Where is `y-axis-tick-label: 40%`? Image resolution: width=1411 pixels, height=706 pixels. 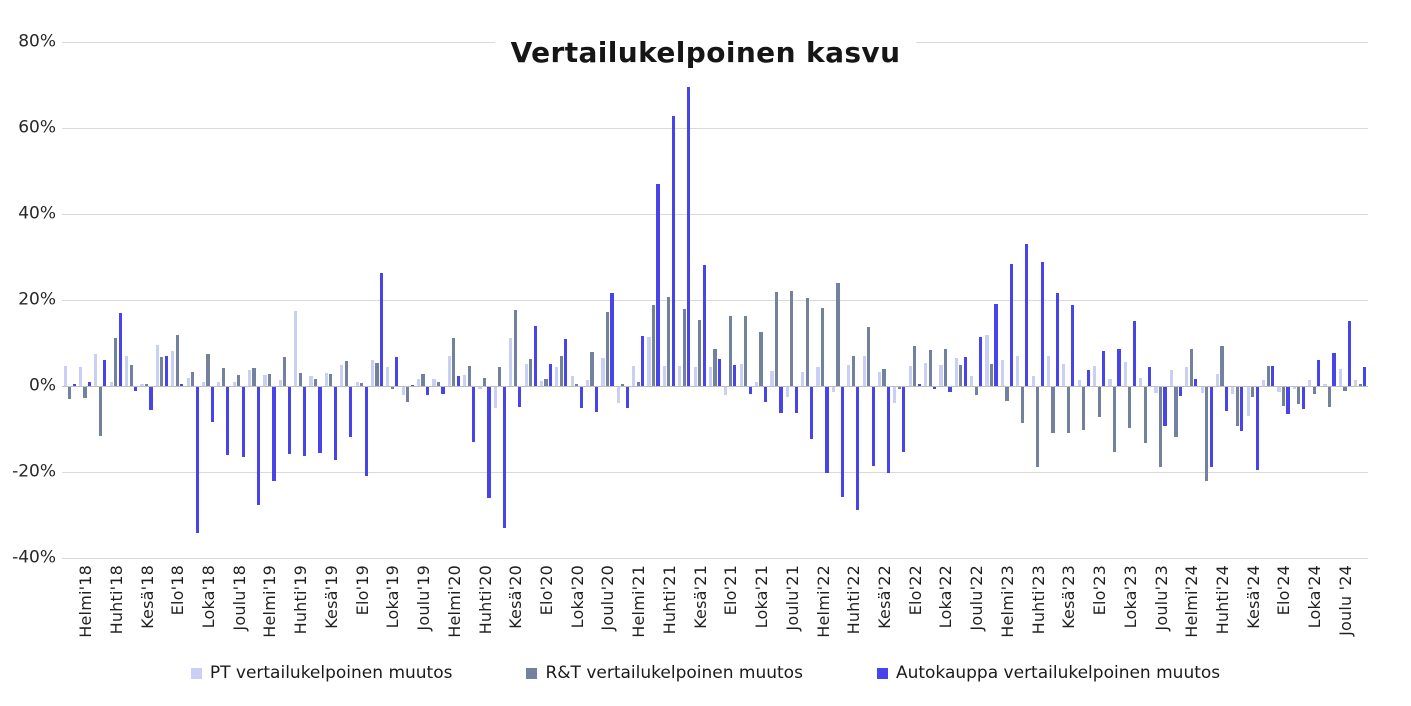
y-axis-tick-label: 40% is located at coordinates (37, 213).